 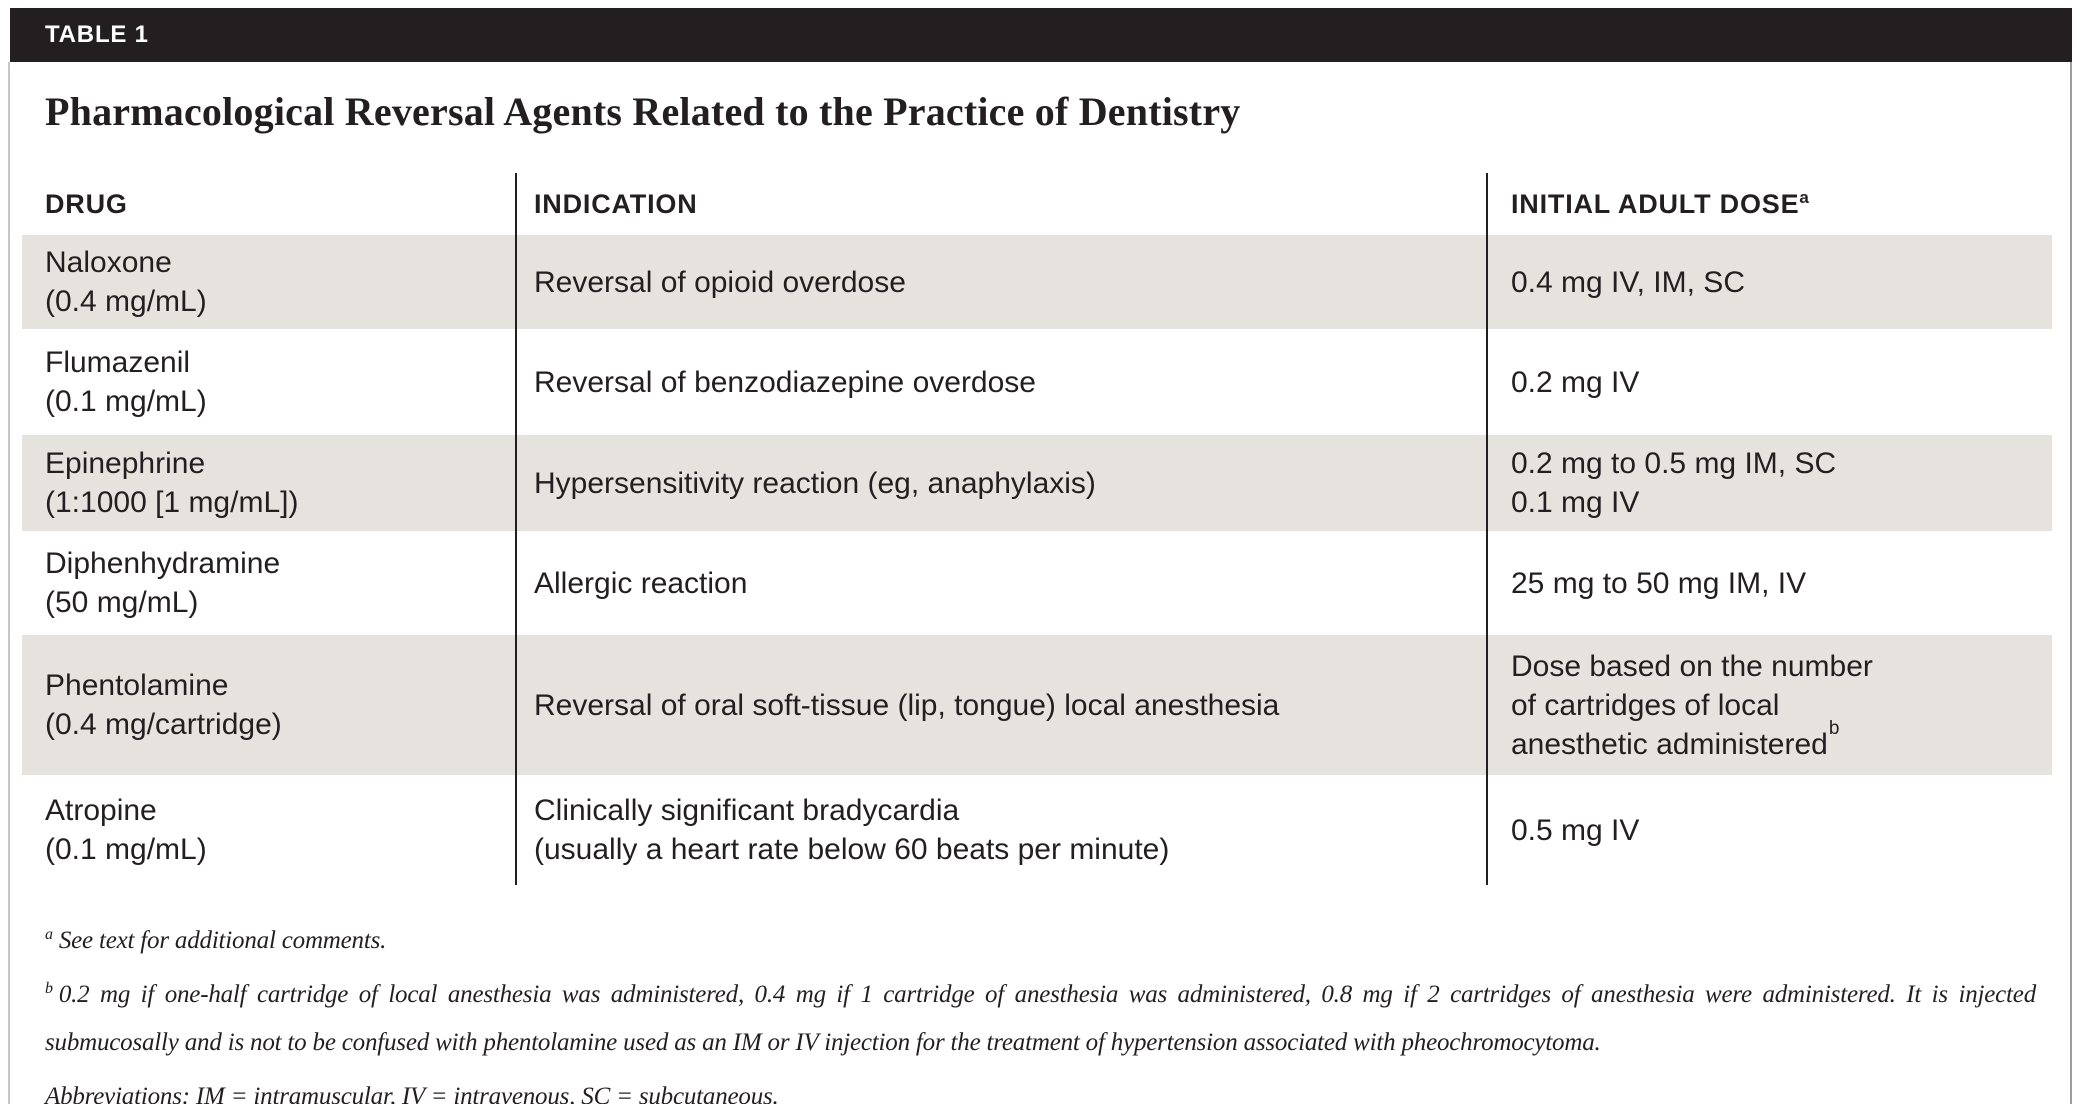 What do you see at coordinates (720, 282) in the screenshot?
I see `indication-text: Reversal of opioid overdose` at bounding box center [720, 282].